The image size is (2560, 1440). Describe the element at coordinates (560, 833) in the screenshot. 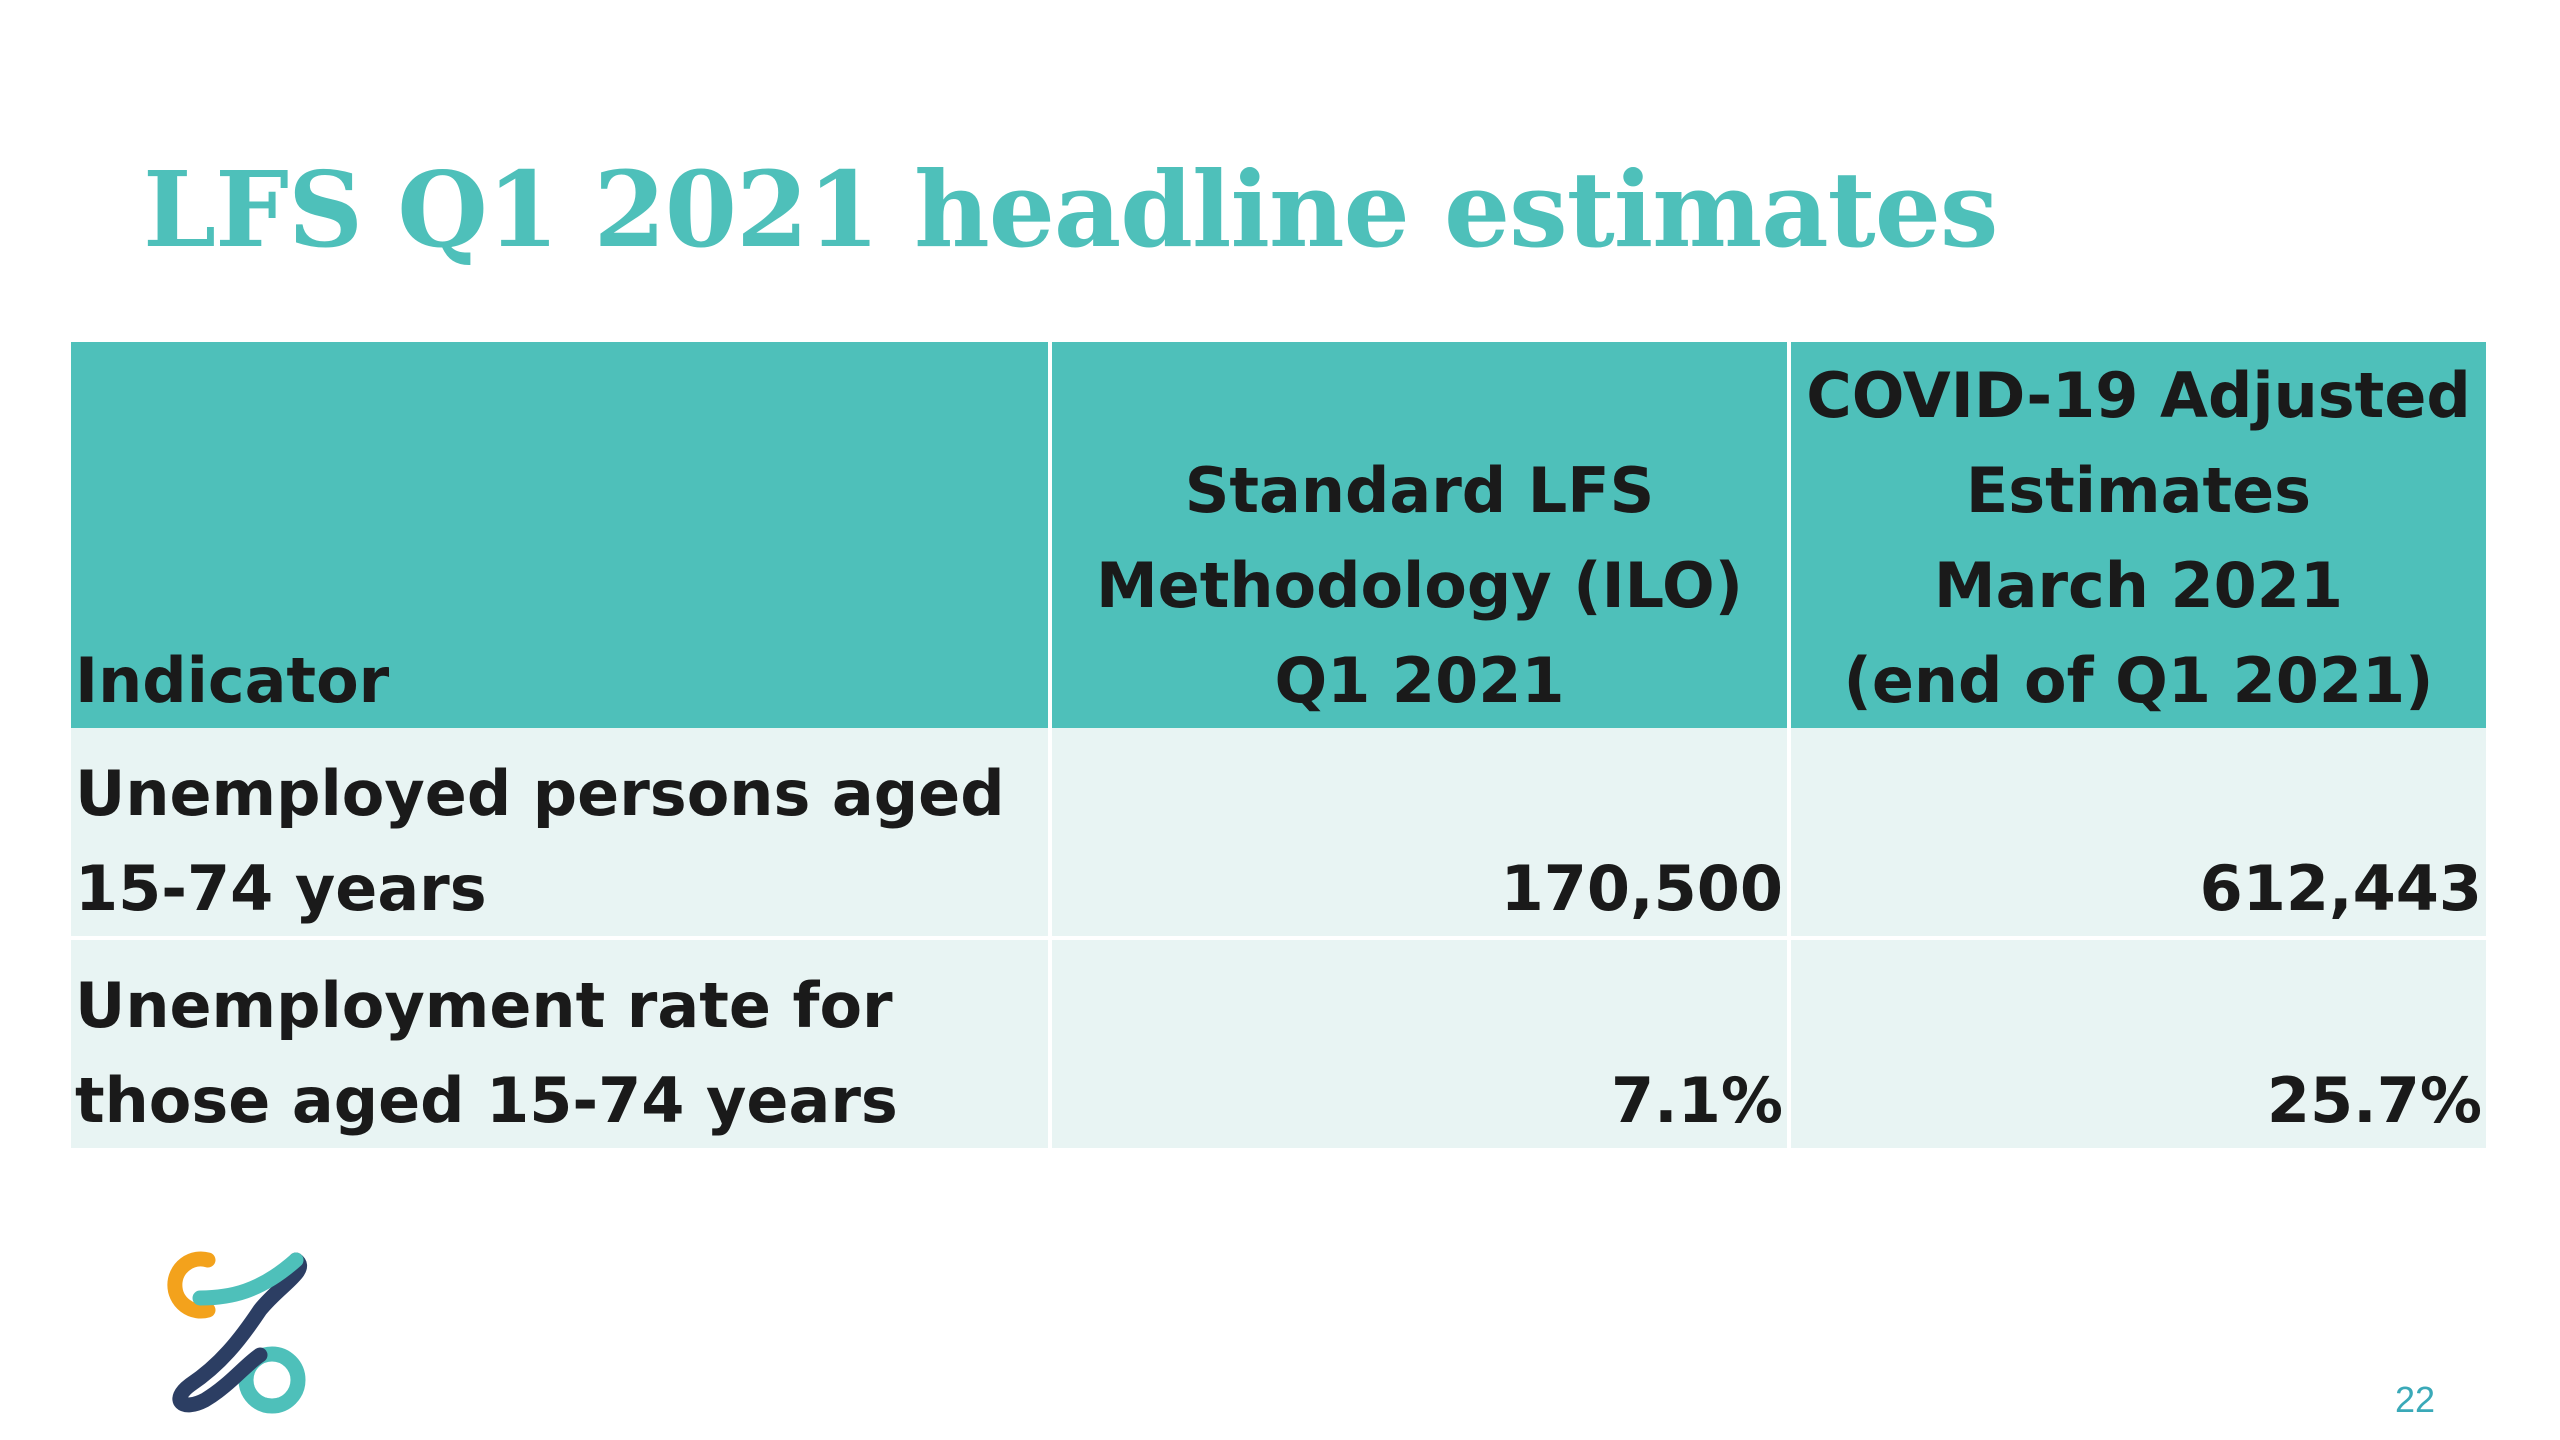

I see `indicator-cell: Unemployed persons aged 15-74 years` at that location.